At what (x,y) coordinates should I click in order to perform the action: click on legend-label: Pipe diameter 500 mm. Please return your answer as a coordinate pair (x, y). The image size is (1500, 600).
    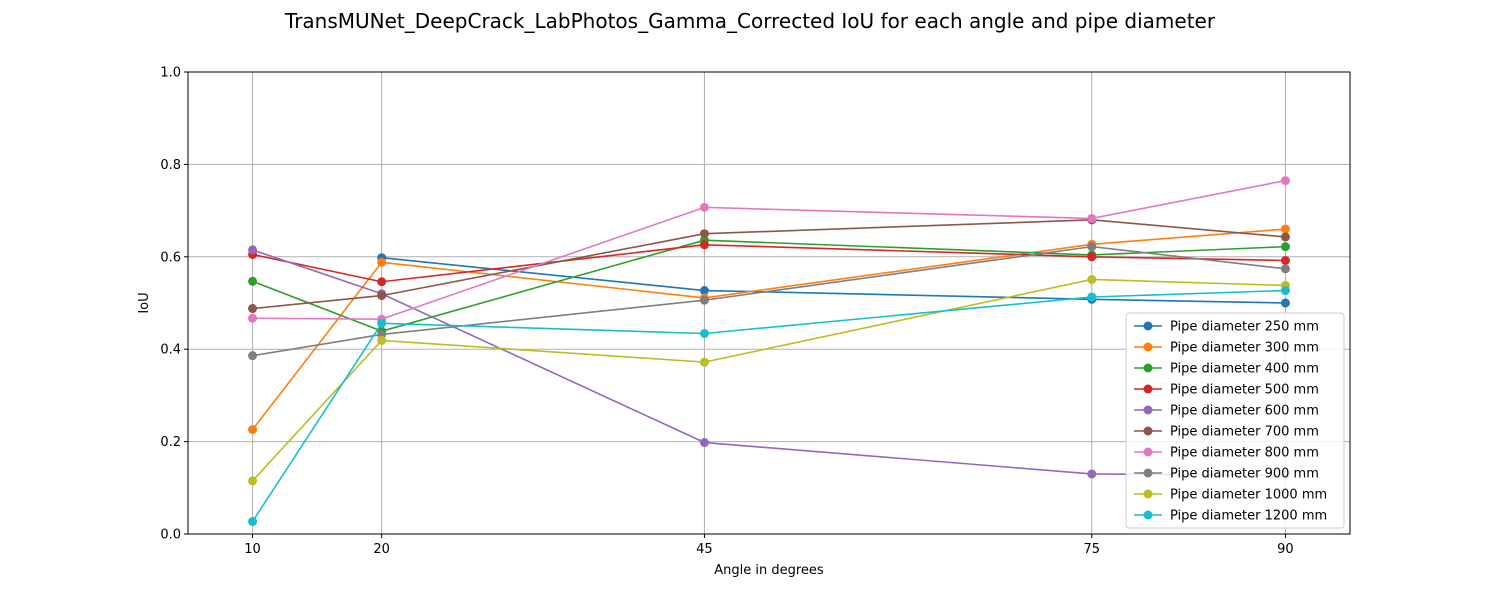
    Looking at the image, I should click on (1244, 390).